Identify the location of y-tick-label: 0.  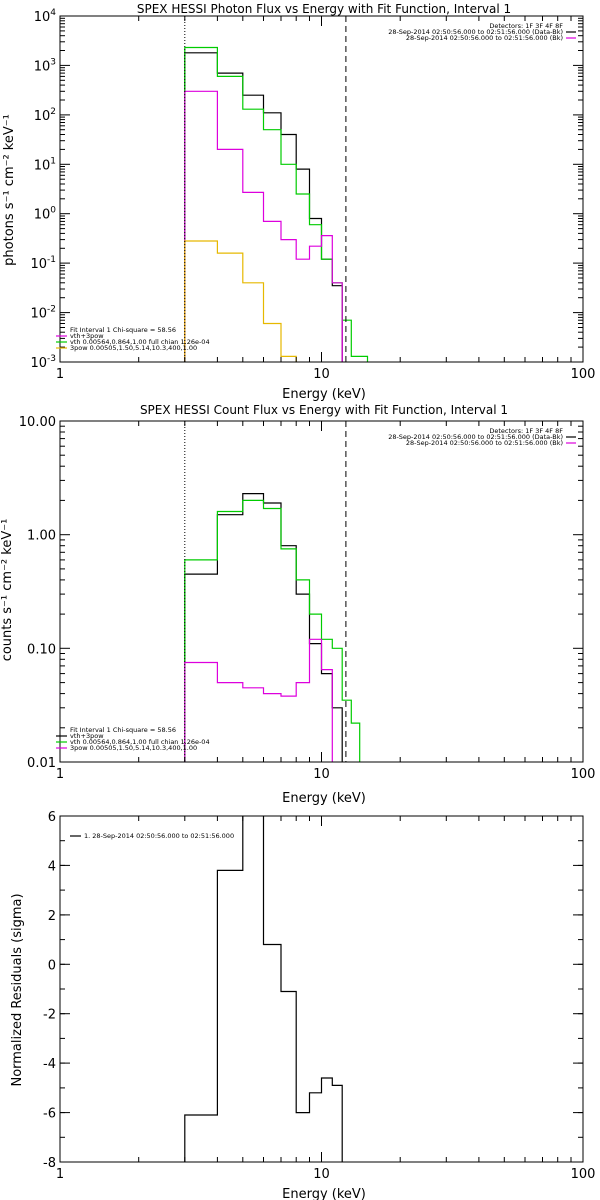
(52, 965).